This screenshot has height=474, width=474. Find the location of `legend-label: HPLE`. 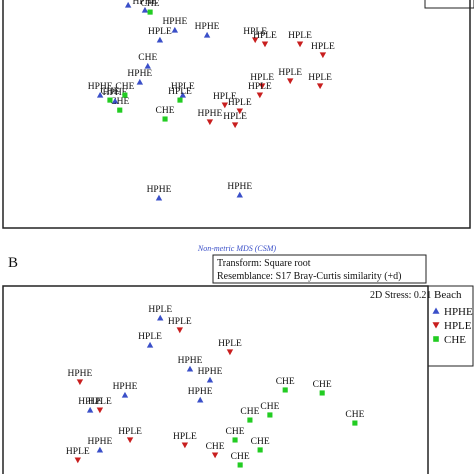

legend-label: HPLE is located at coordinates (458, 326).